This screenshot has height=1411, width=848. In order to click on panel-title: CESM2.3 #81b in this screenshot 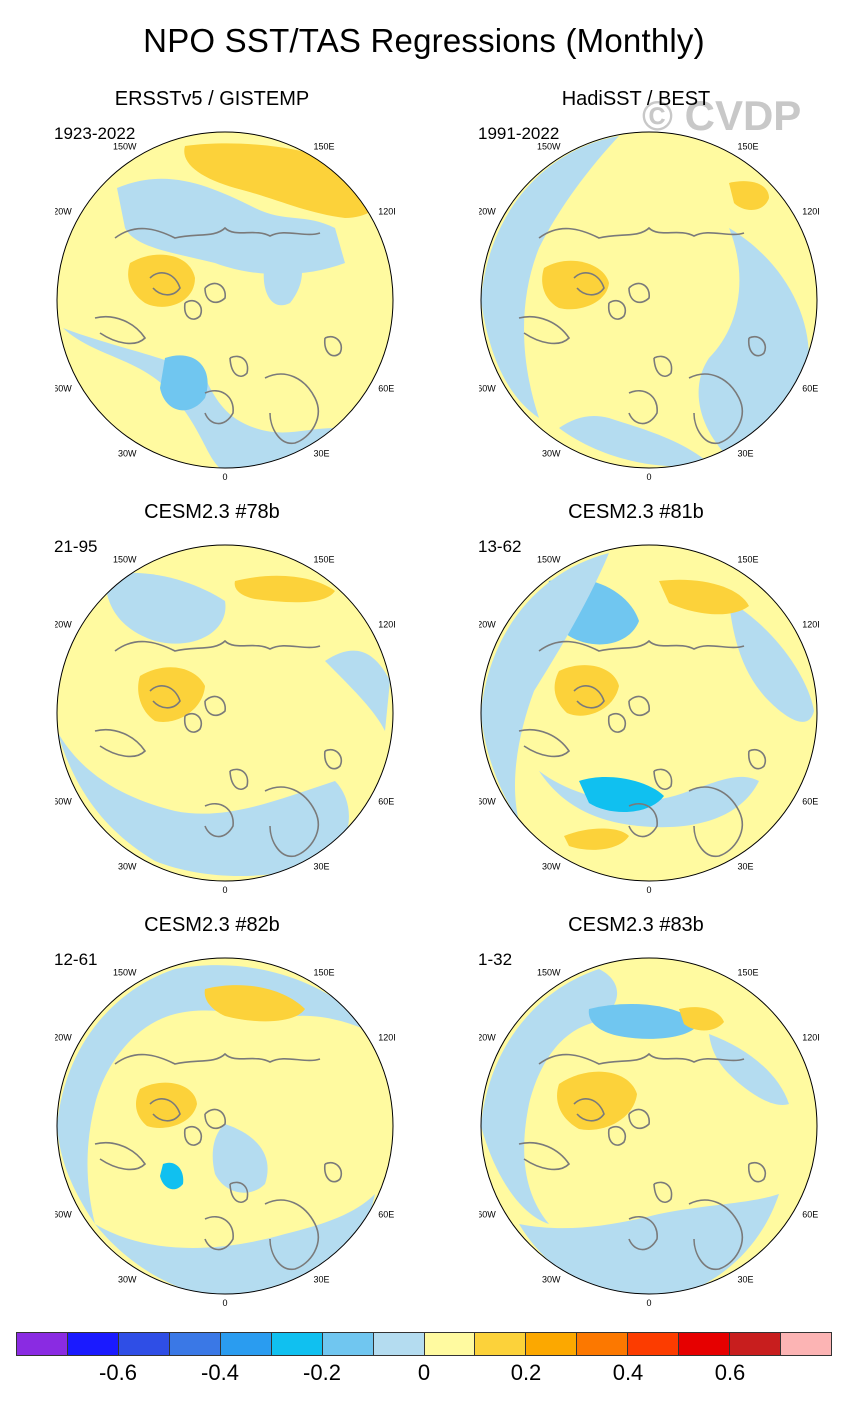, I will do `click(636, 512)`.